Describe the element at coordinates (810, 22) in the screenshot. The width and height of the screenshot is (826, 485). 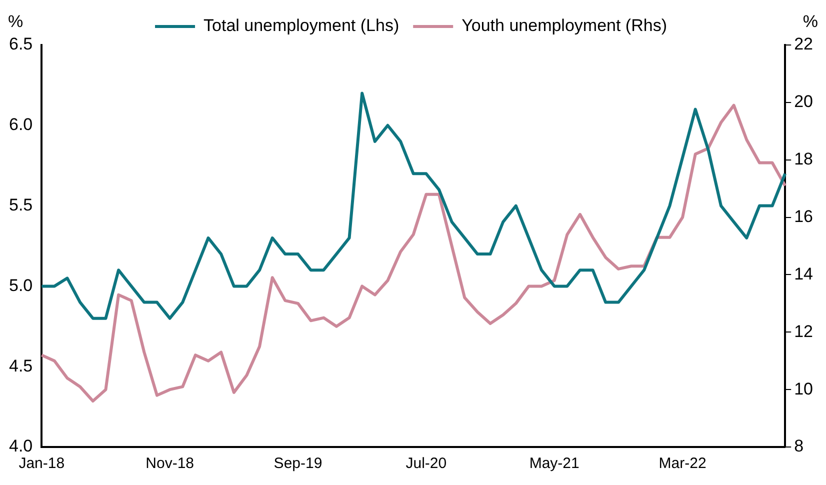
I see `y2-axis-title: %` at that location.